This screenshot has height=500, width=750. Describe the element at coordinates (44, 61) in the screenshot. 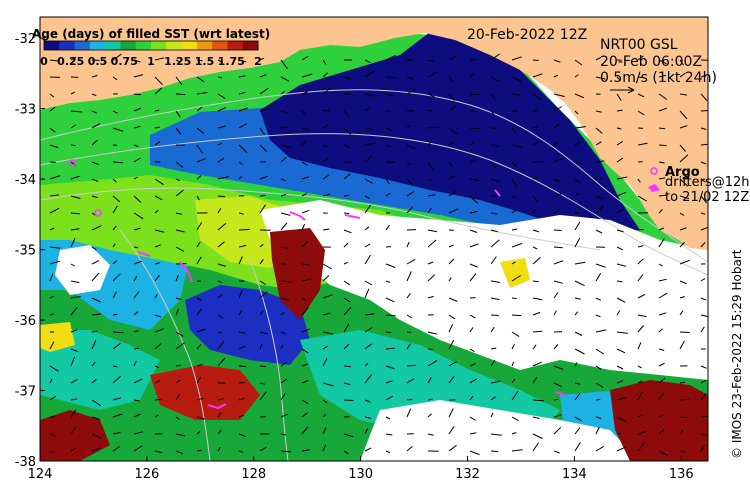

I see `colorbar-tick-label: 0` at that location.